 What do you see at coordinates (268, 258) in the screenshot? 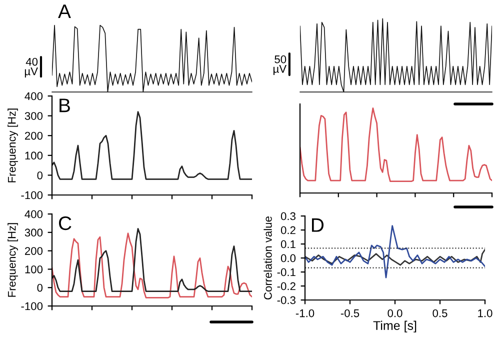
I see `y-axis-title: Correlation value` at bounding box center [268, 258].